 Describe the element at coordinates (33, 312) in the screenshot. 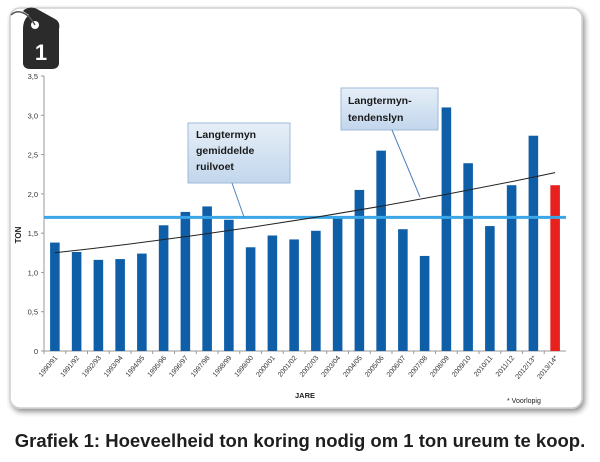

I see `y-tick-label: 0,5` at that location.